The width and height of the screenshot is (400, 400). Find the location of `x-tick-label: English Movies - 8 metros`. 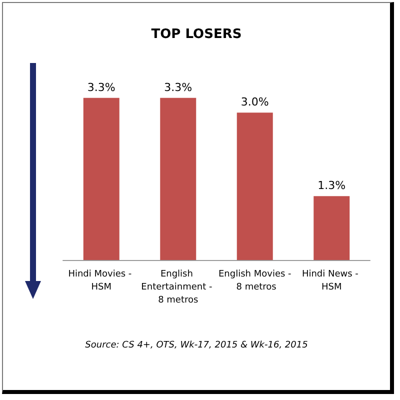

x-tick-label: English Movies - 8 metros is located at coordinates (255, 281).